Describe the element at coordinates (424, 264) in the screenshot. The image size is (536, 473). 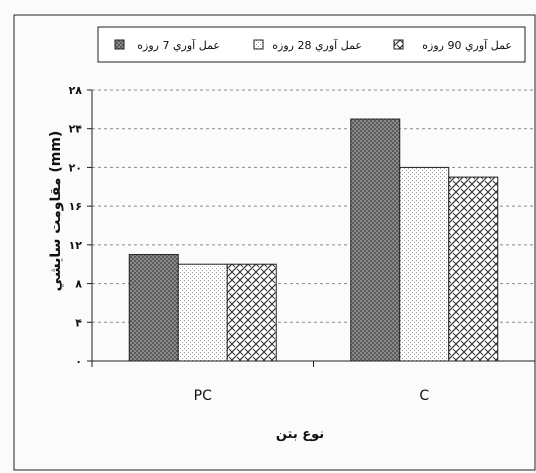
I see `bar-c-s2` at that location.